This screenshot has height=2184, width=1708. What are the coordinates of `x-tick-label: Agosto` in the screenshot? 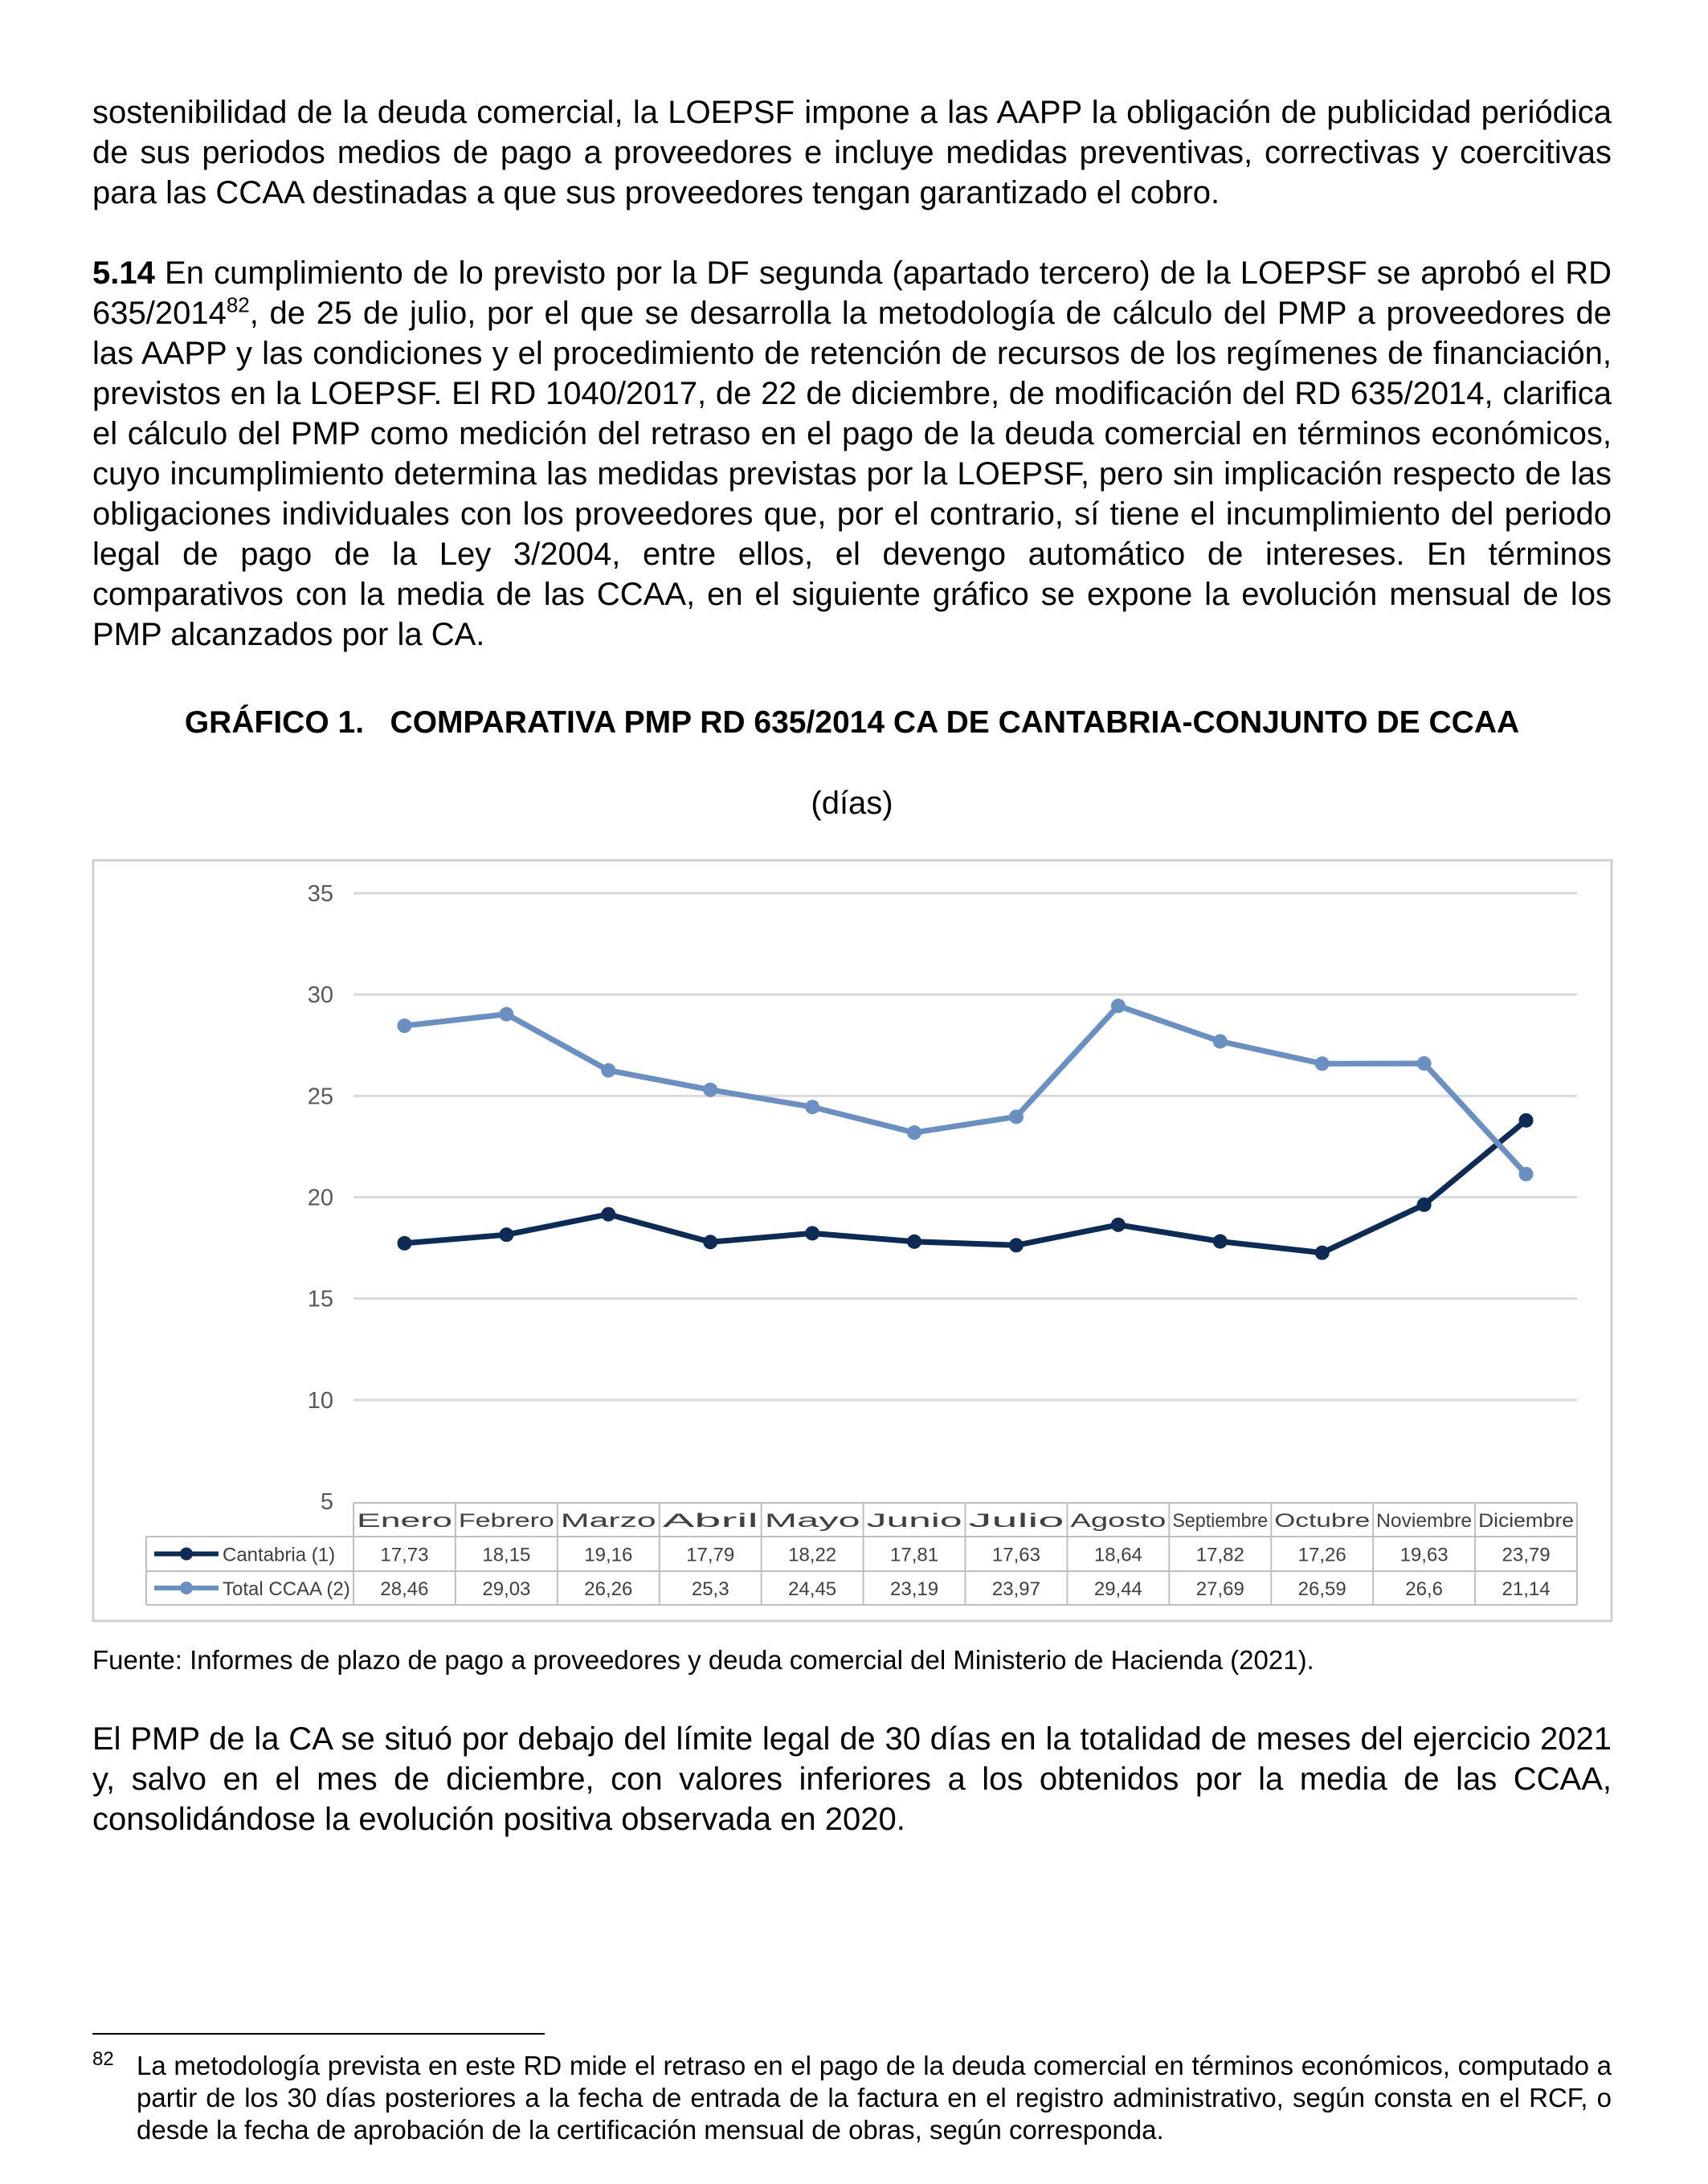 It's located at (1118, 1521).